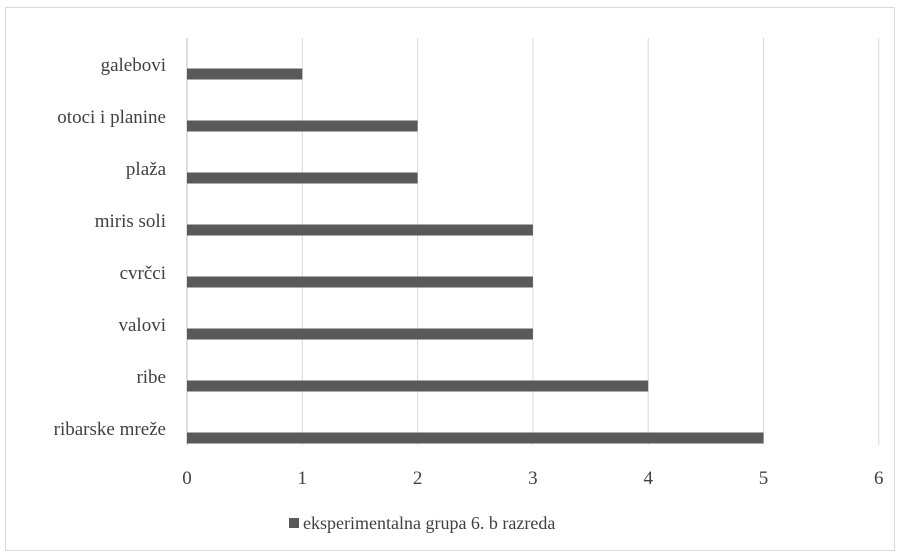  Describe the element at coordinates (764, 478) in the screenshot. I see `x-tick-label: 5` at that location.